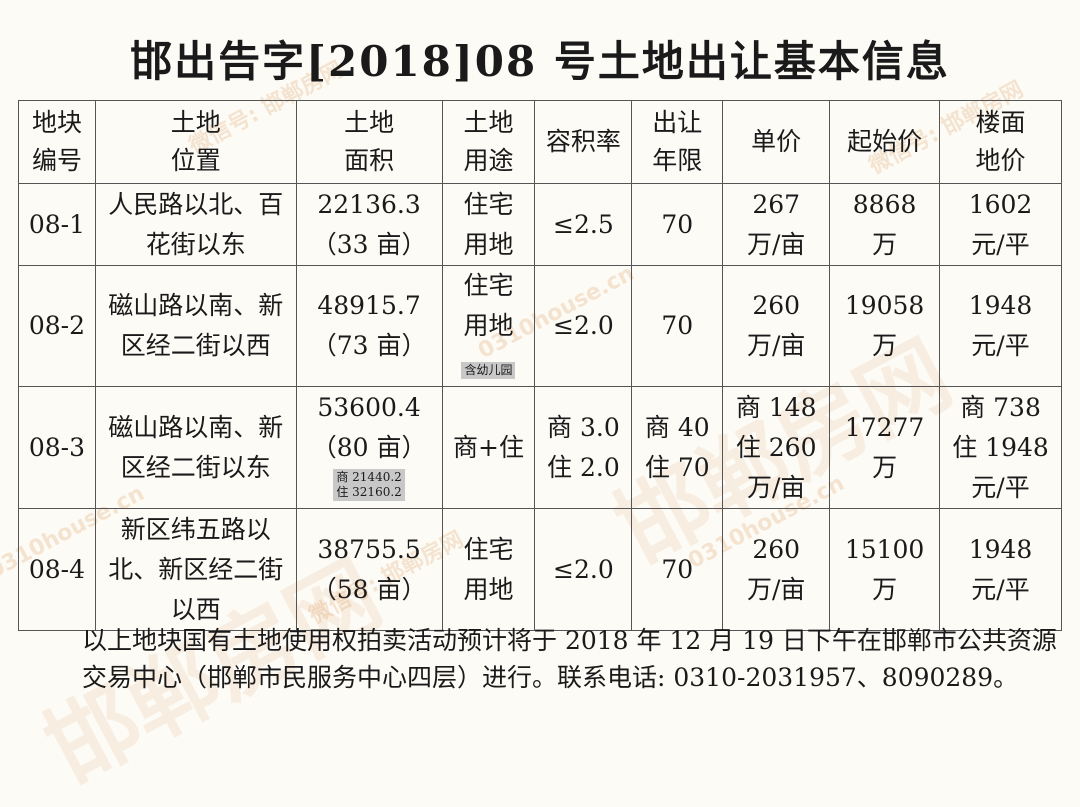  I want to click on land-use: 商+住, so click(488, 447).